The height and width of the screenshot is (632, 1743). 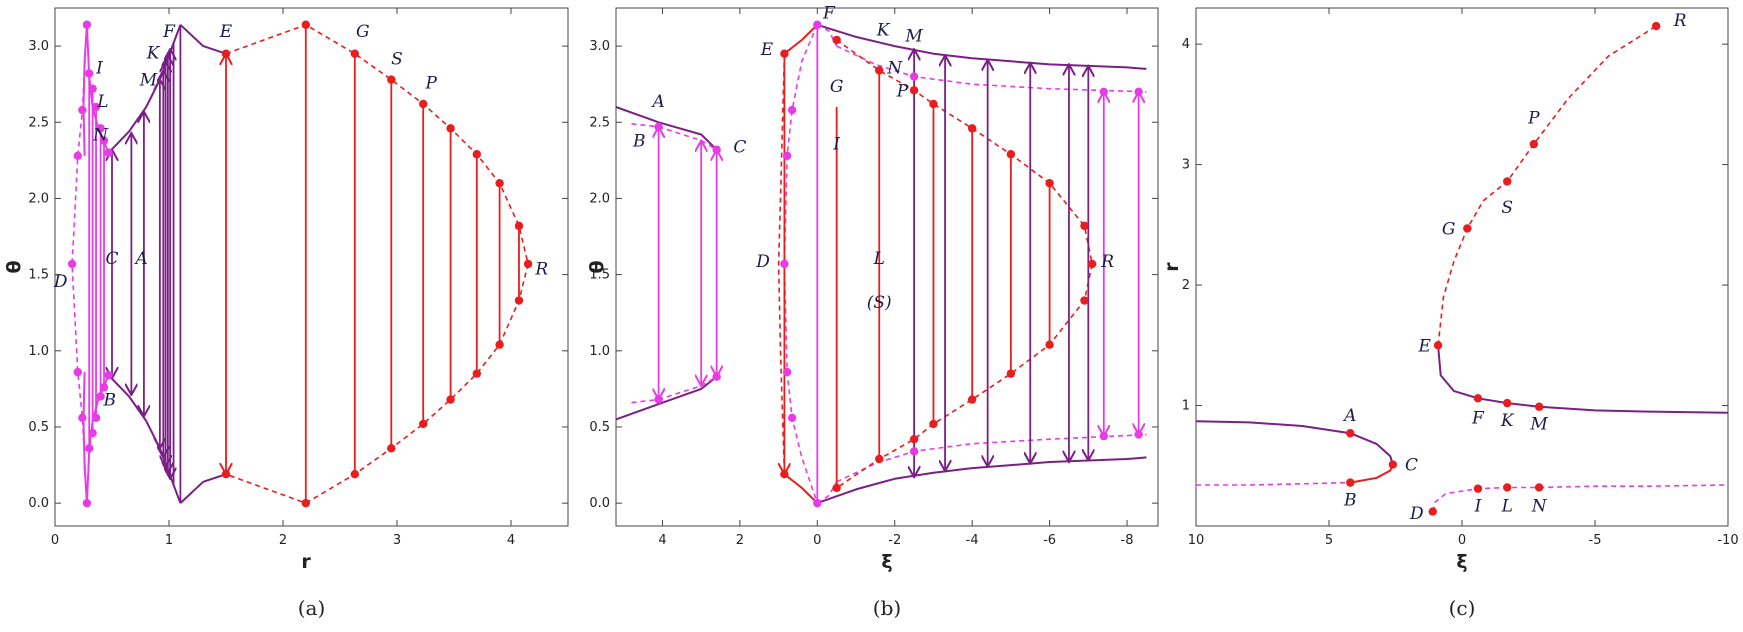 What do you see at coordinates (38, 198) in the screenshot?
I see `y-tick-label: 2.0` at bounding box center [38, 198].